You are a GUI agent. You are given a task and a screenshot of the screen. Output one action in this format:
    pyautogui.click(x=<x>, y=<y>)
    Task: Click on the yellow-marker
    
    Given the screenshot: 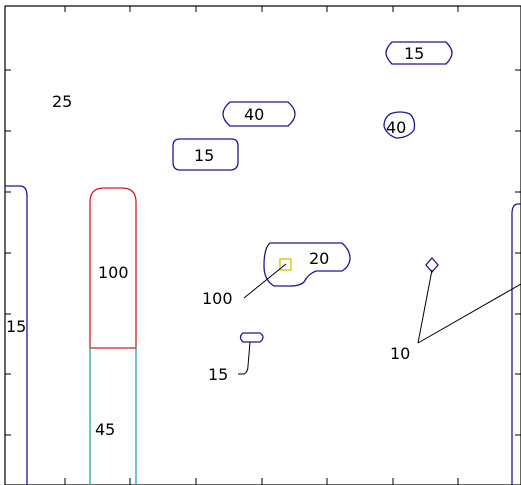 What is the action you would take?
    pyautogui.click(x=285, y=264)
    